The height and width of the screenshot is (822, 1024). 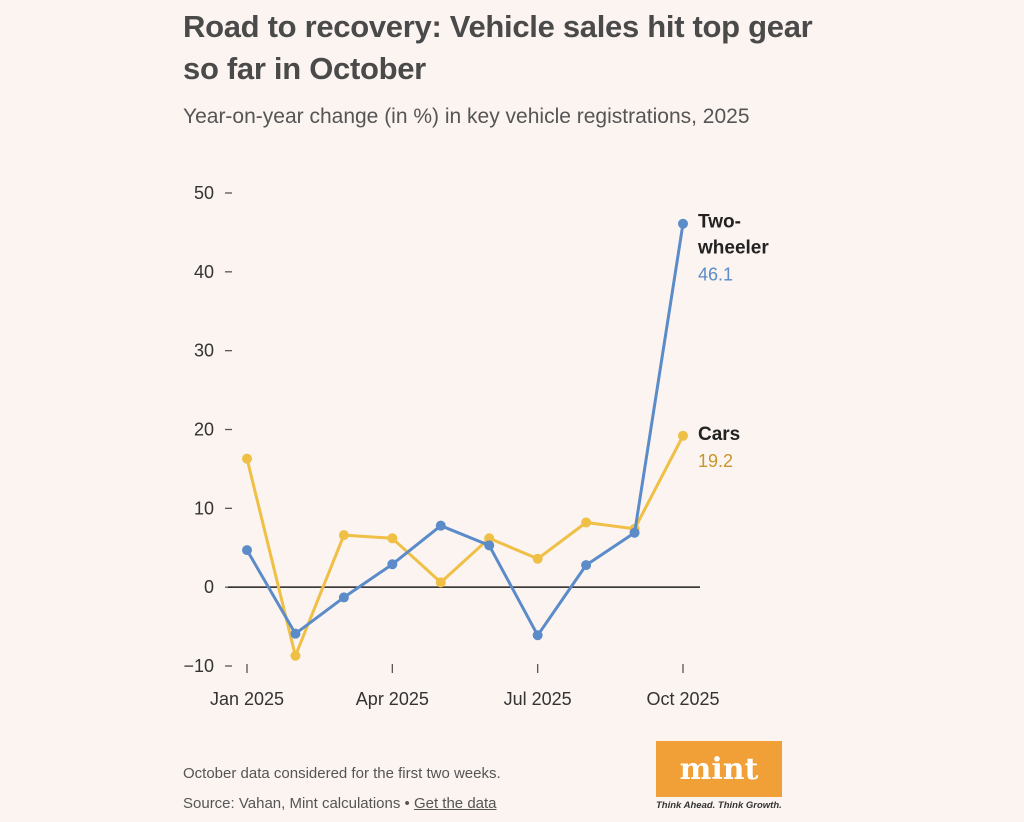 What do you see at coordinates (392, 699) in the screenshot?
I see `x-tick-label: Apr 2025` at bounding box center [392, 699].